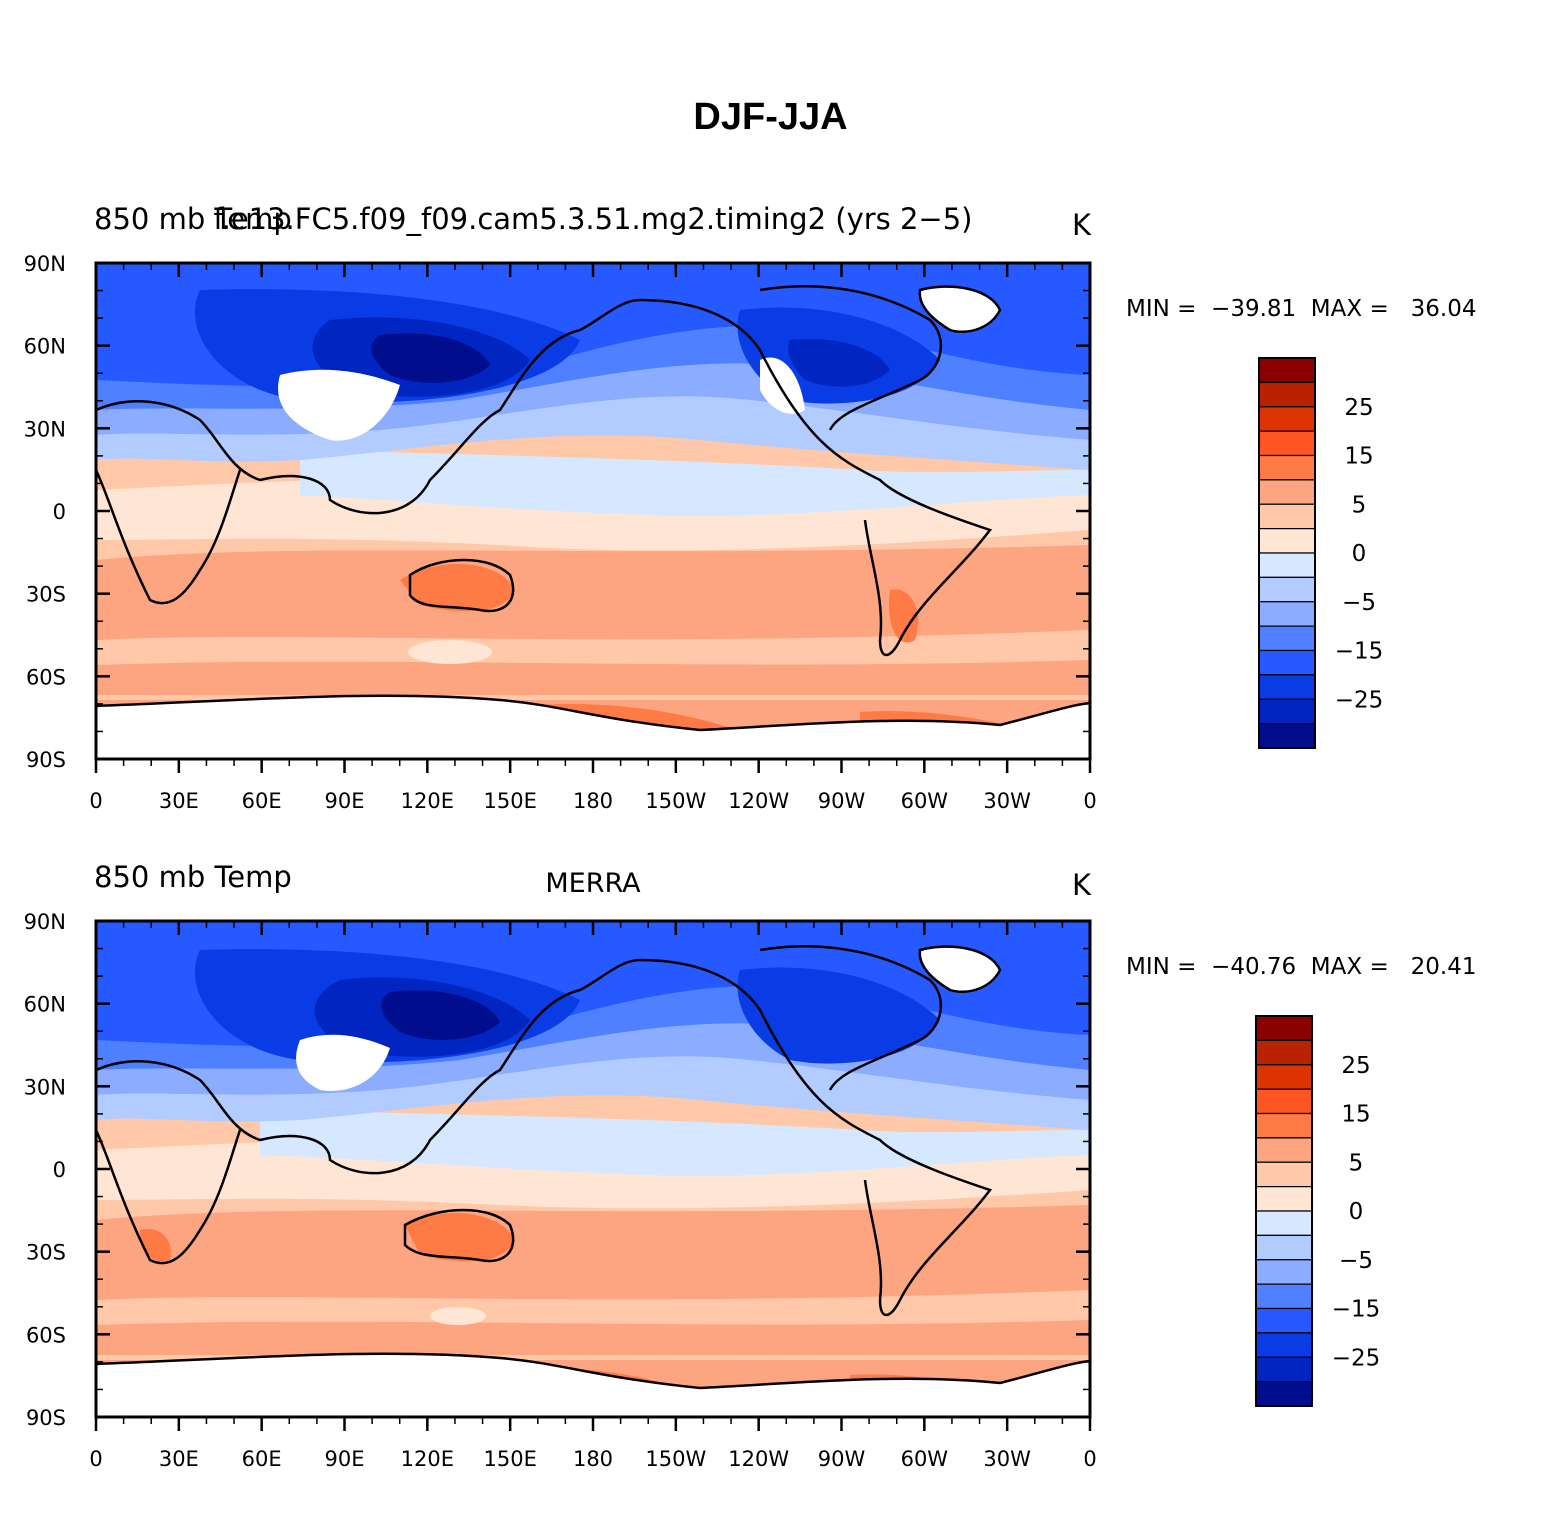 The width and height of the screenshot is (1541, 1538). What do you see at coordinates (925, 801) in the screenshot?
I see `panel1-lon-label: 60W` at bounding box center [925, 801].